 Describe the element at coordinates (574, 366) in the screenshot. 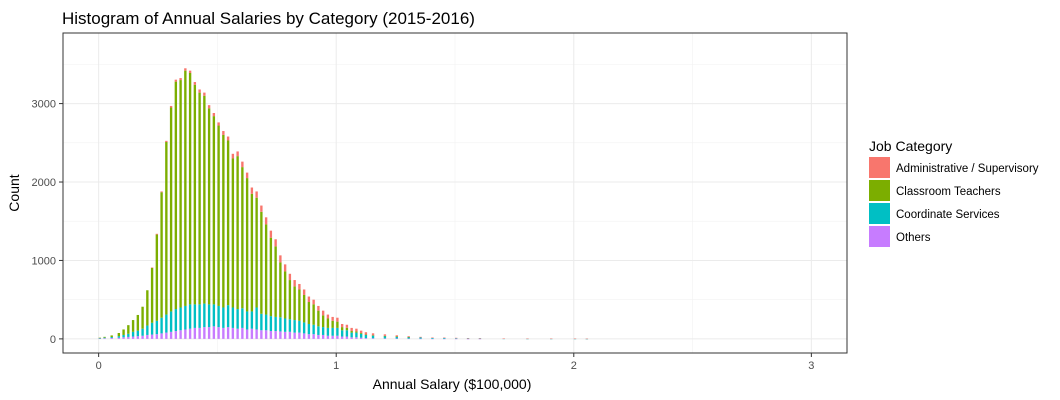

I see `x-tick-label: 2` at that location.